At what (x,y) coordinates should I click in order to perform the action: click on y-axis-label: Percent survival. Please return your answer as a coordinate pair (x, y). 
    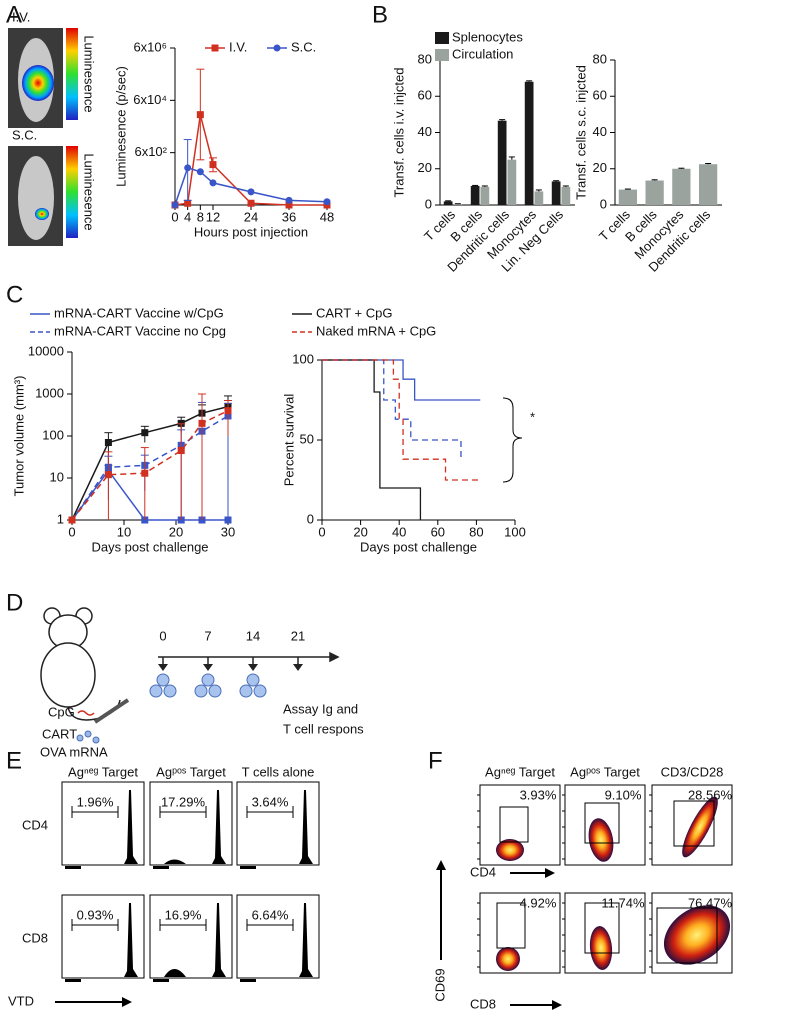
    Looking at the image, I should click on (288, 440).